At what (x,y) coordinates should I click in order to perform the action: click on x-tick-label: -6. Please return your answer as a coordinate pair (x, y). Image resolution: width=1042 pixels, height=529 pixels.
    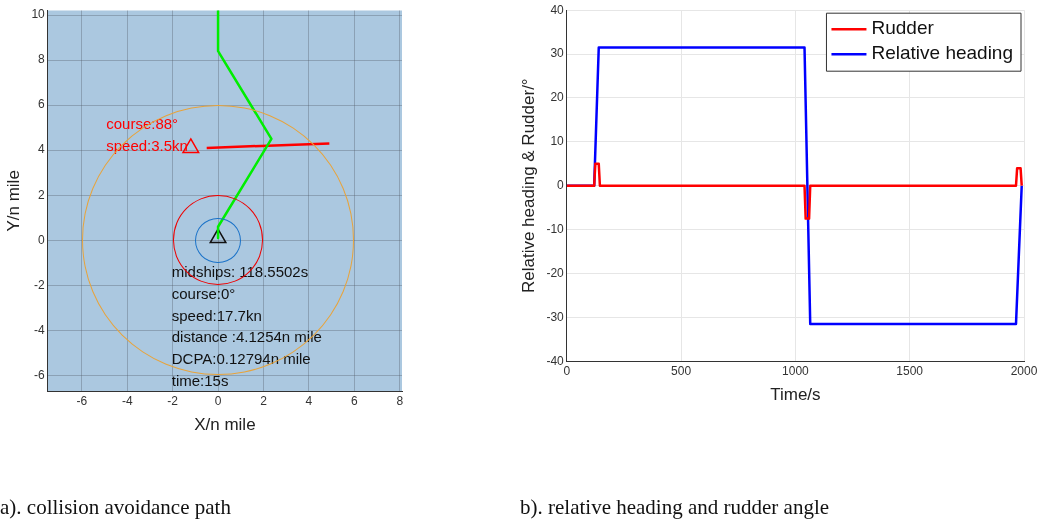
    Looking at the image, I should click on (82, 400).